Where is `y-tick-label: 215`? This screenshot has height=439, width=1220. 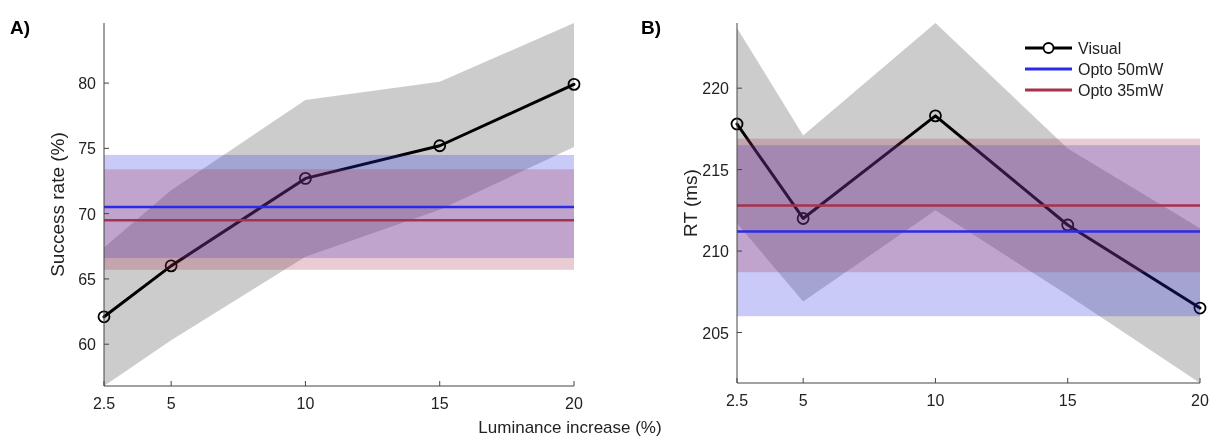
y-tick-label: 215 is located at coordinates (716, 170).